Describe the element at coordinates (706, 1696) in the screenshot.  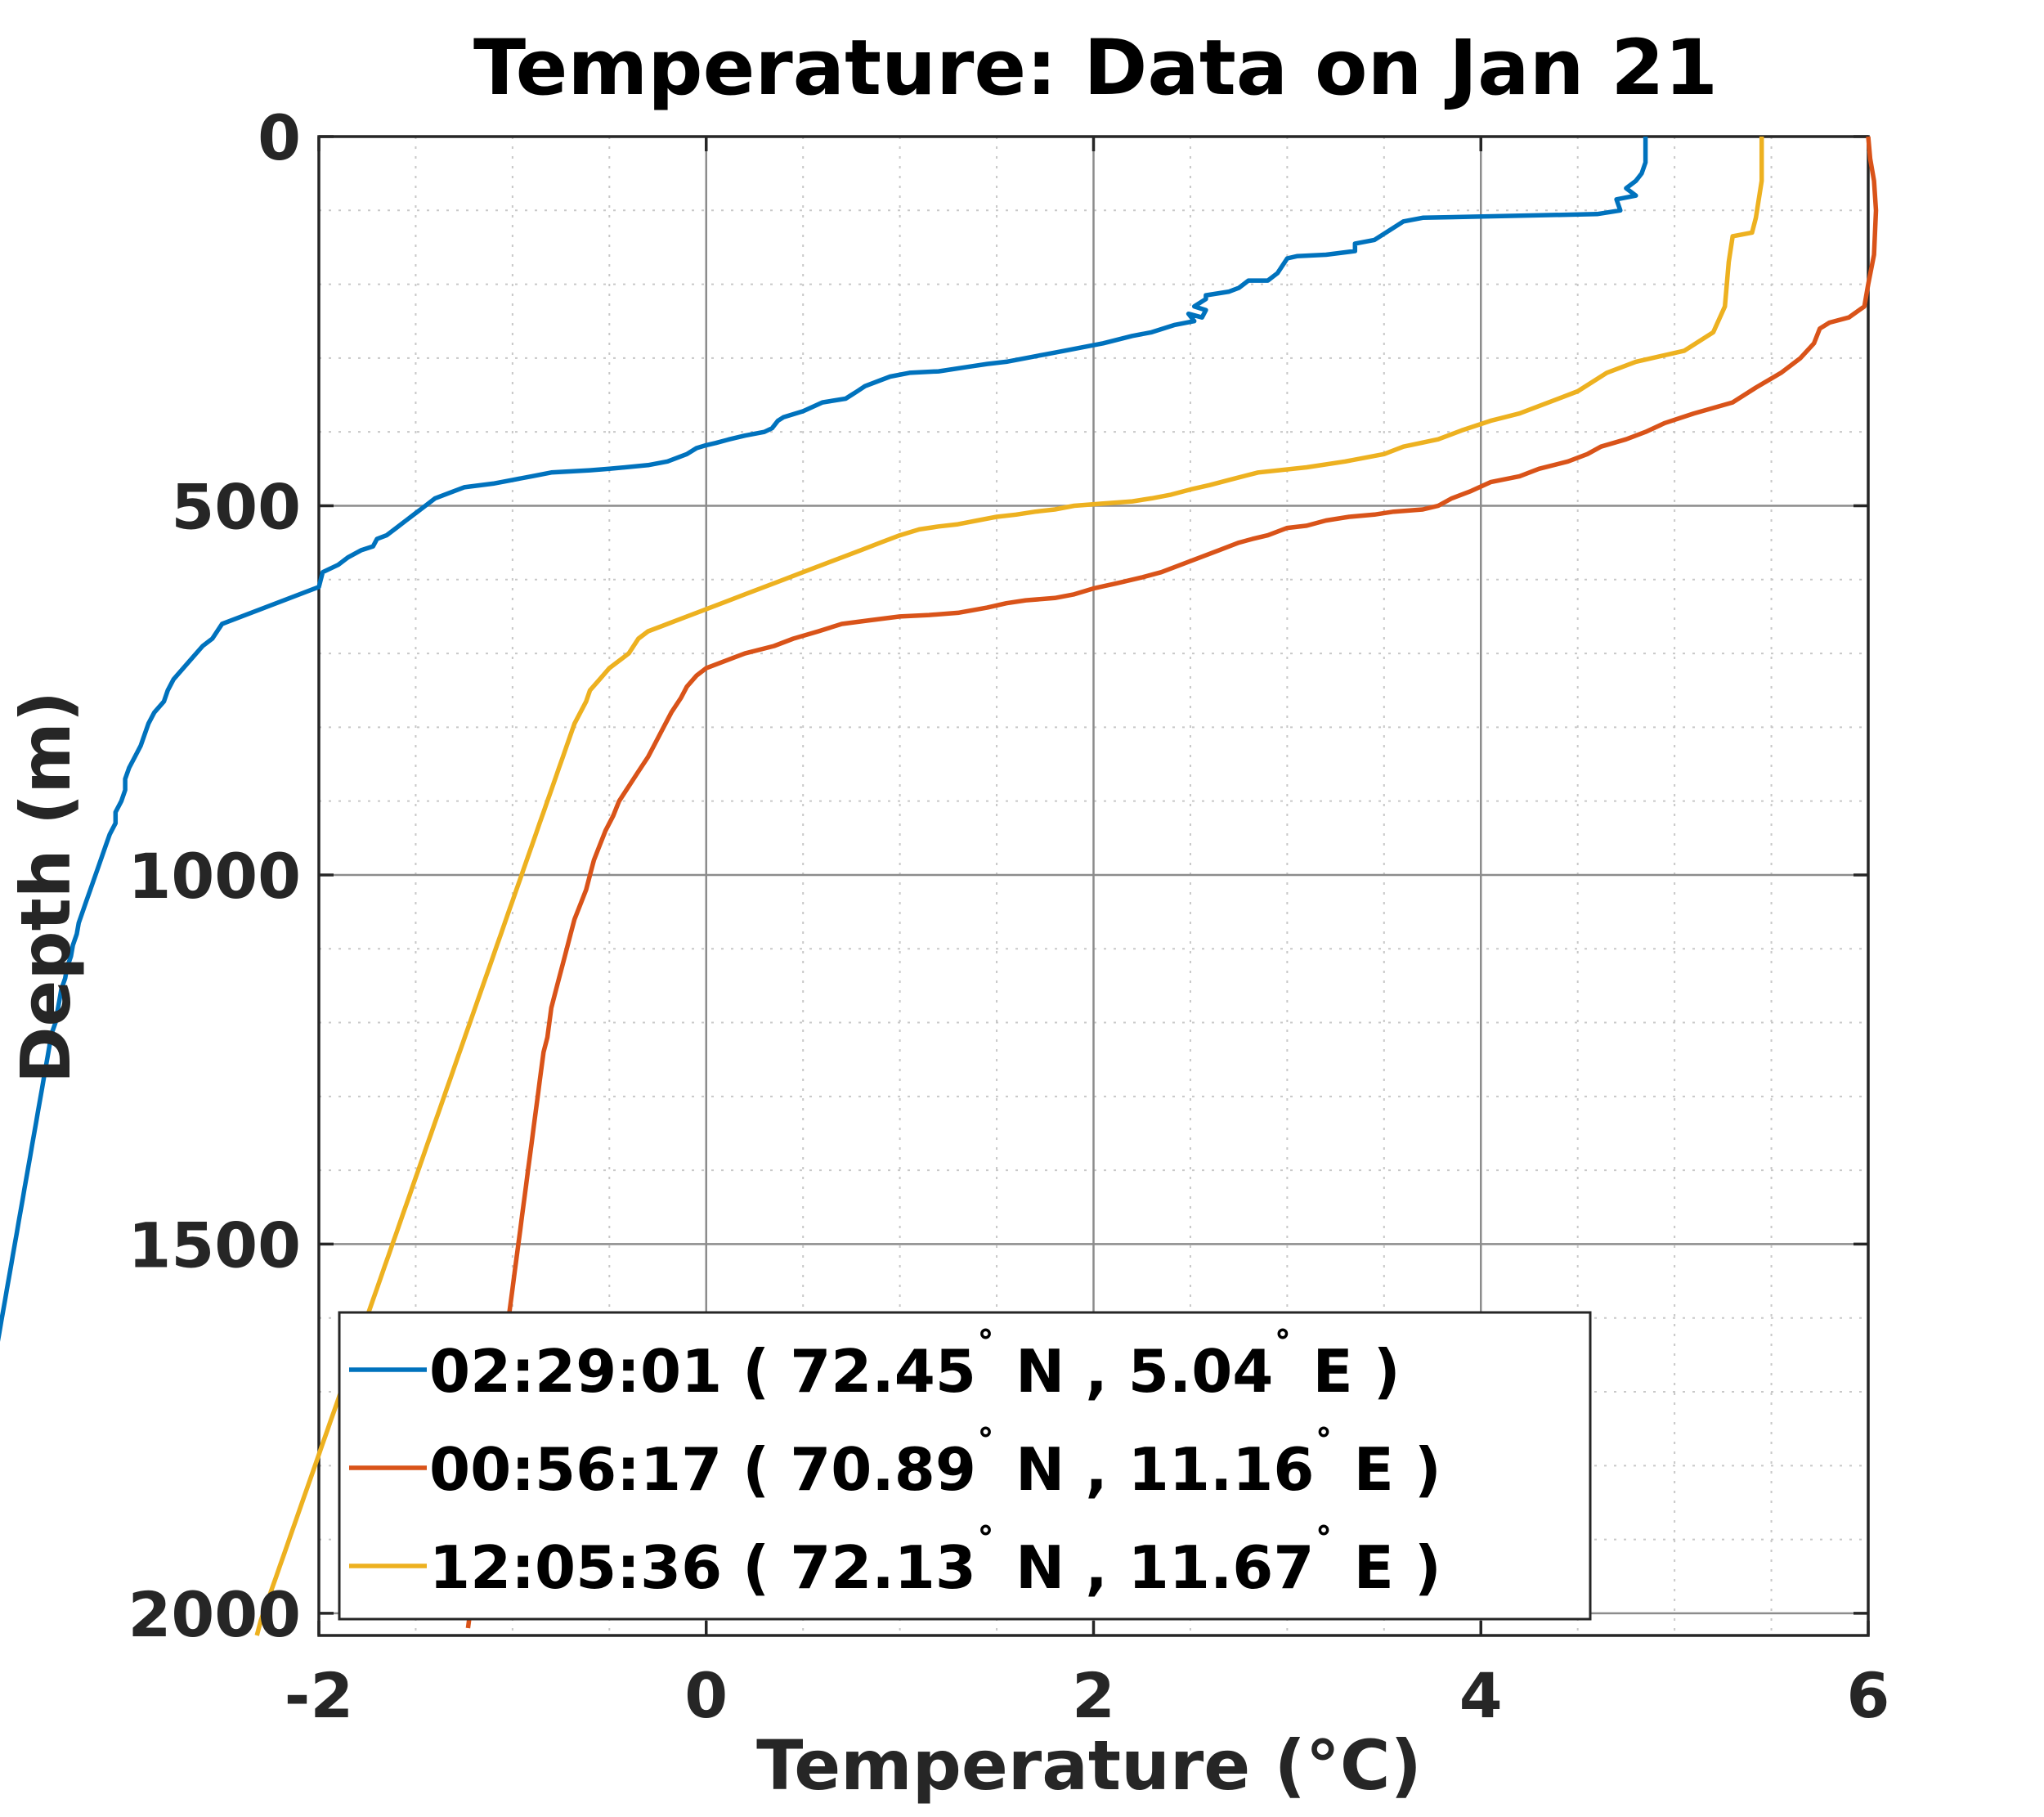
I see `x-tick-label: 0` at that location.